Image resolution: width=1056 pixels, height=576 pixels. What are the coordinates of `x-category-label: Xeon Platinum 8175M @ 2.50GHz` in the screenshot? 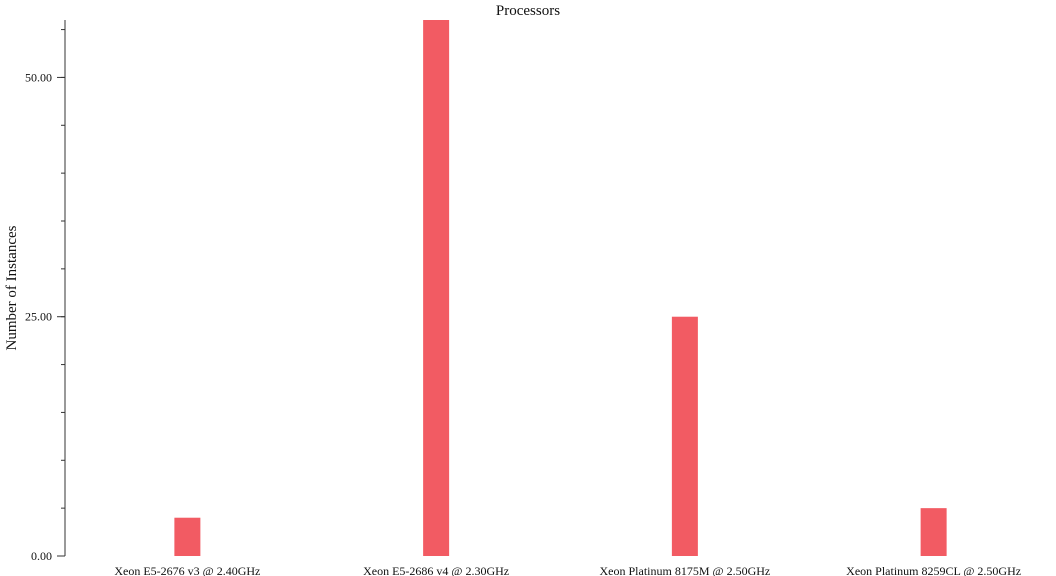 It's located at (685, 570).